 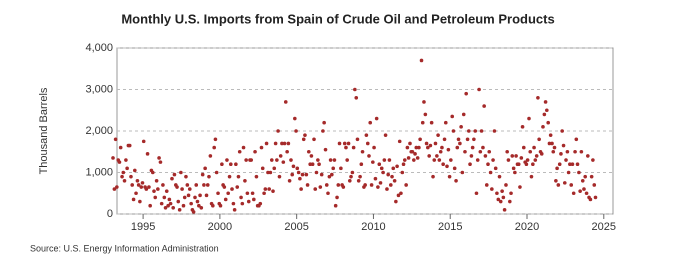 What do you see at coordinates (44, 130) in the screenshot?
I see `y-axis-label: Thousand Barrels` at bounding box center [44, 130].